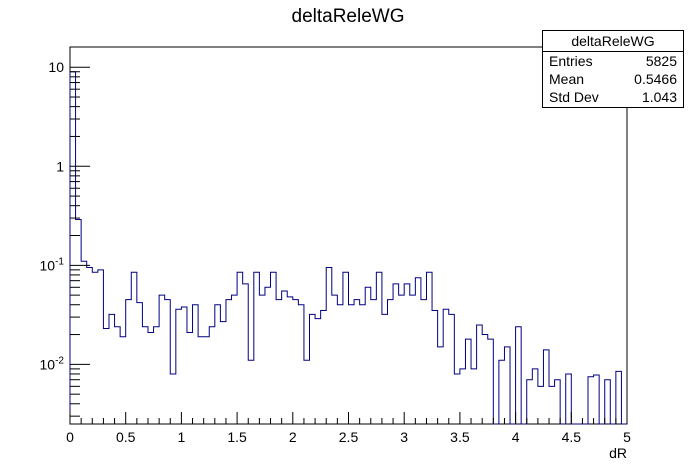 This screenshot has width=696, height=472. What do you see at coordinates (574, 97) in the screenshot?
I see `stats-label: Std Dev` at bounding box center [574, 97].